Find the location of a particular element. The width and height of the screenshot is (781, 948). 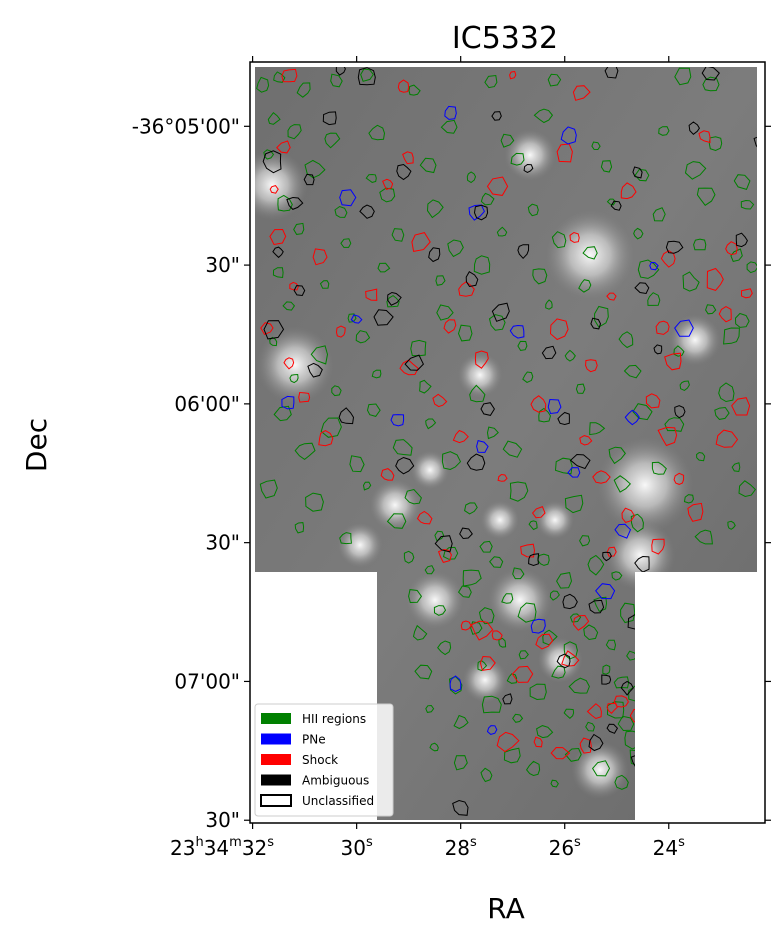

y-tick-label: 06'00" is located at coordinates (207, 404).